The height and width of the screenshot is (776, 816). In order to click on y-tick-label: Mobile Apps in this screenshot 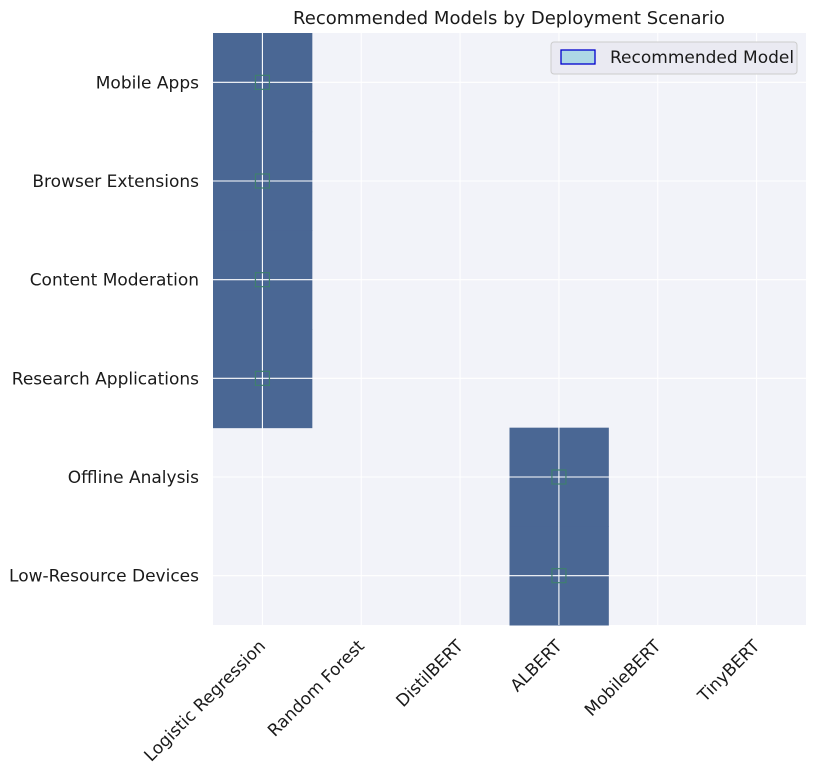, I will do `click(147, 83)`.